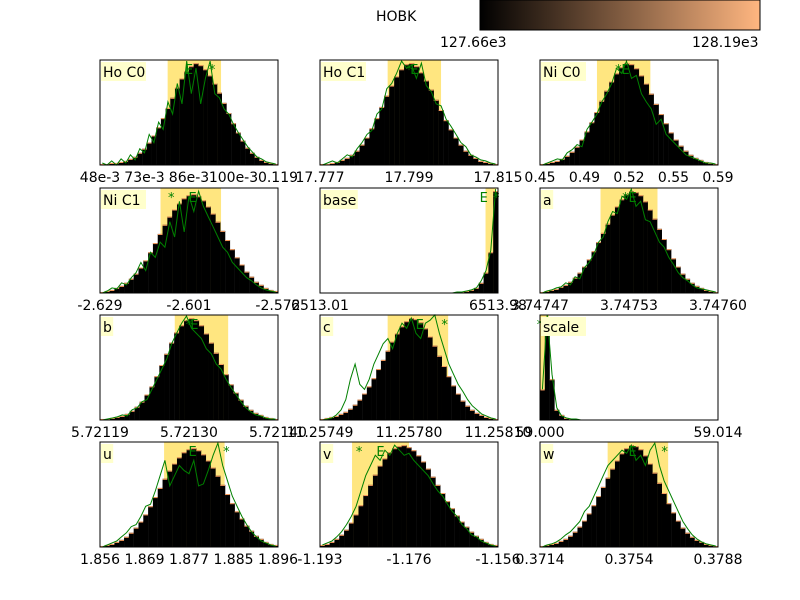 The width and height of the screenshot is (800, 600). I want to click on x-tick-label: 0.45, so click(539, 178).